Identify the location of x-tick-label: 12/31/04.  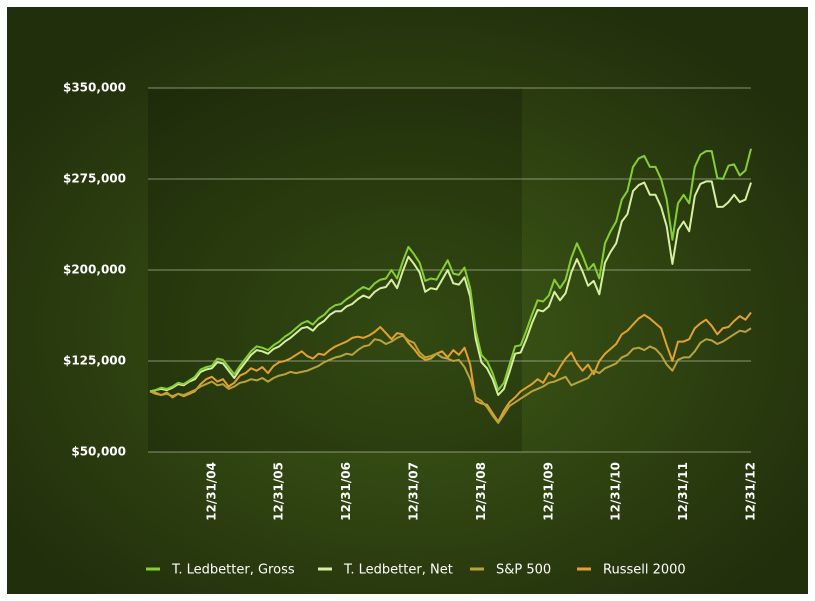
(211, 491).